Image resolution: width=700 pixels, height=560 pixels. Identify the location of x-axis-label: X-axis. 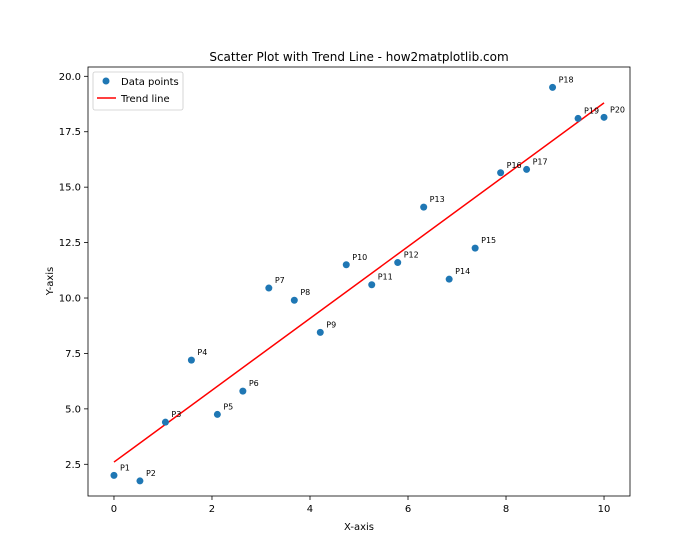
(359, 527).